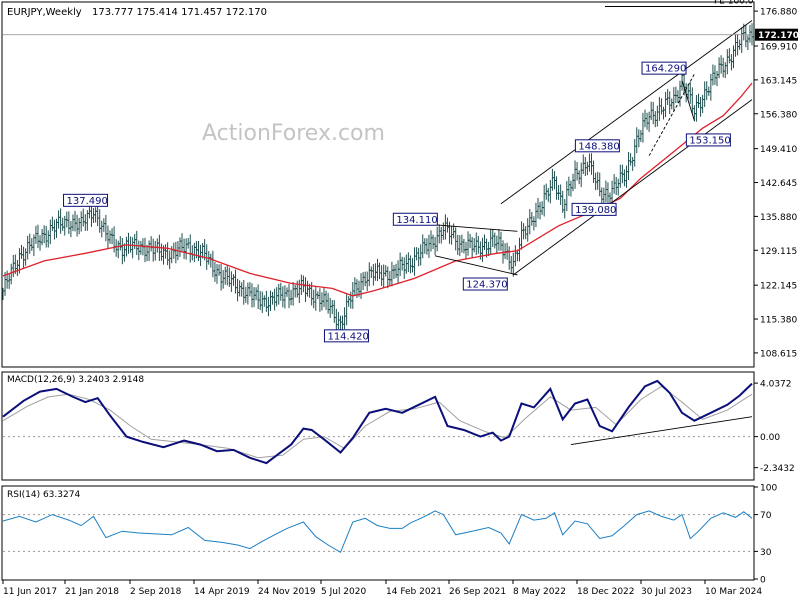 Image resolution: width=800 pixels, height=600 pixels. What do you see at coordinates (539, 592) in the screenshot?
I see `x-tick-label: 8 May 2022` at bounding box center [539, 592].